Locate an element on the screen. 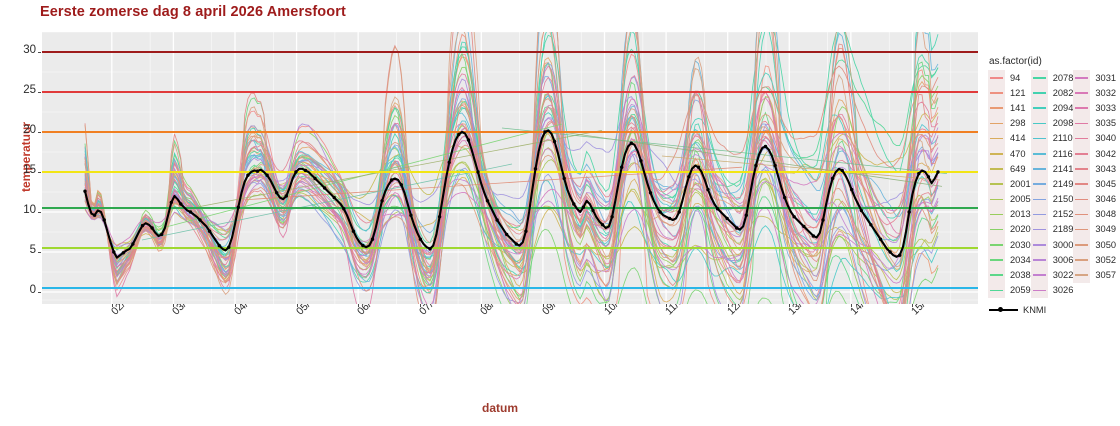 Image resolution: width=1120 pixels, height=426 pixels. legend-key-knmi: KNMI is located at coordinates (1054, 310).